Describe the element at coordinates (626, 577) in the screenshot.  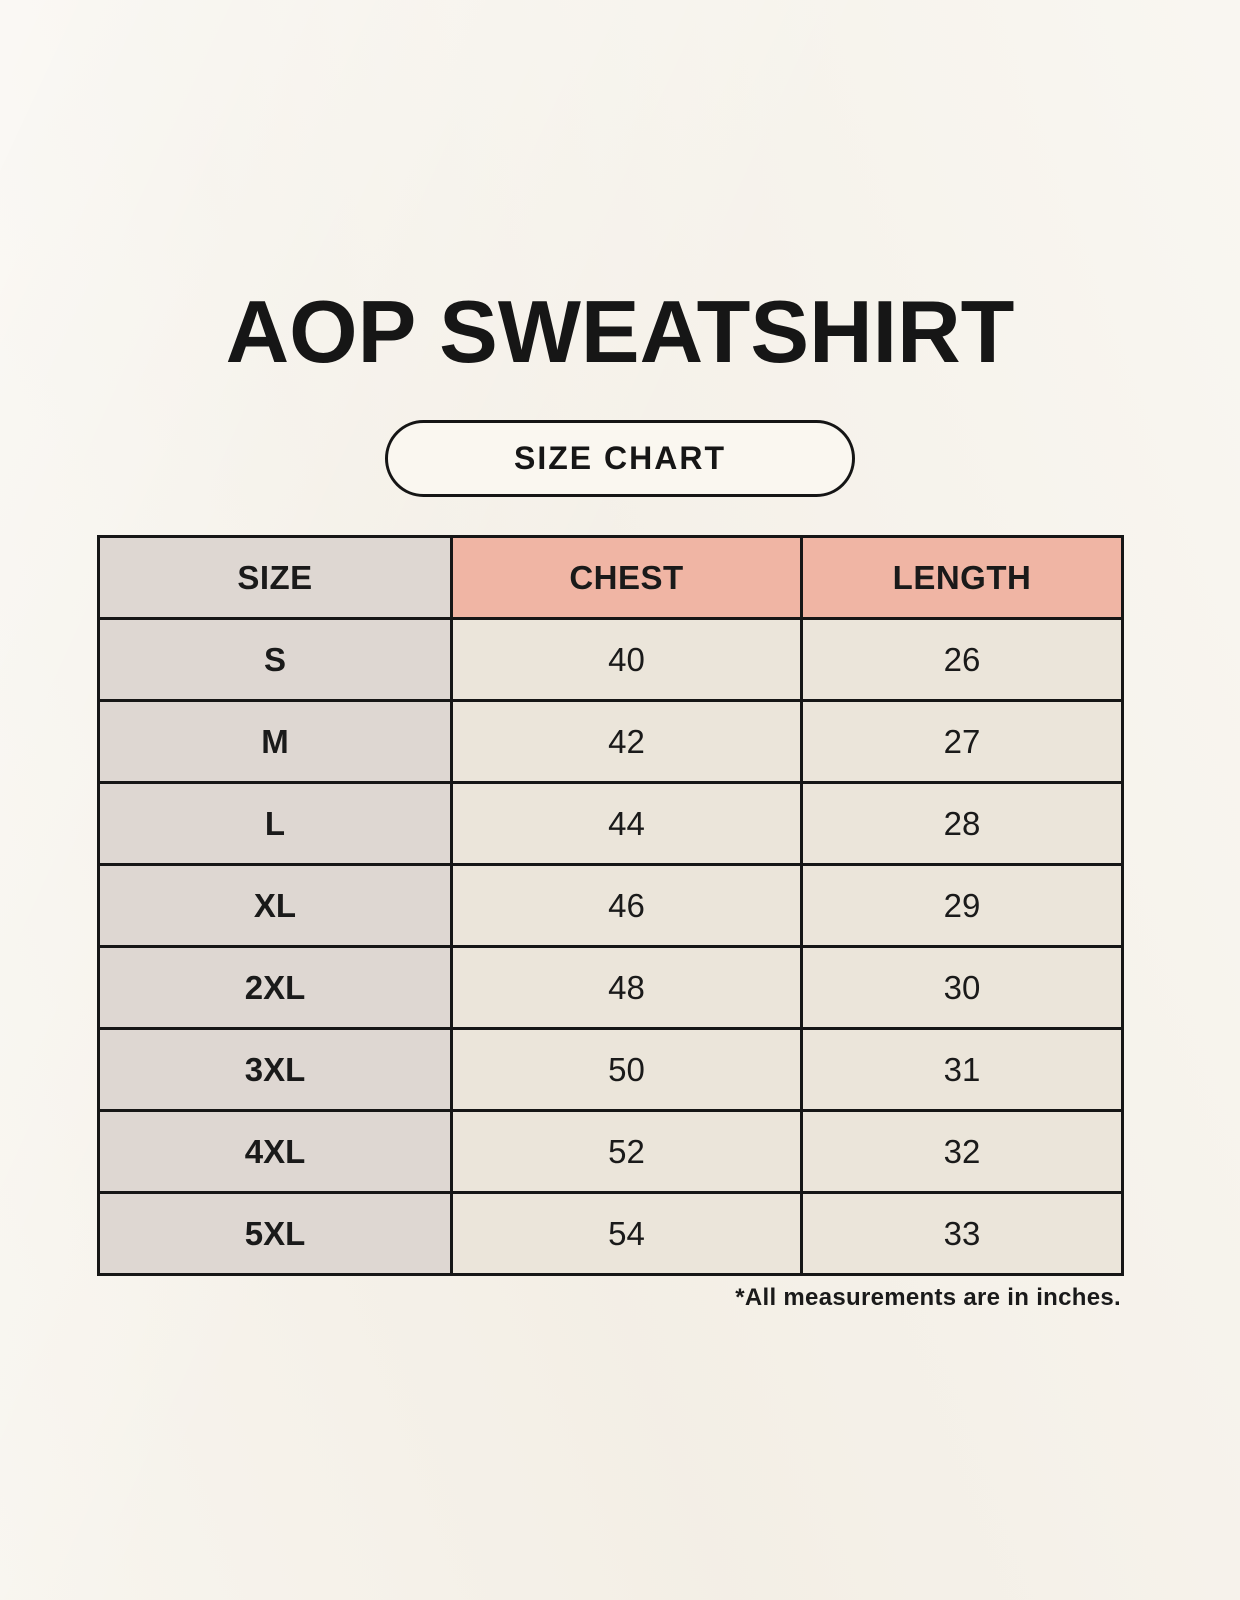
I see `column-header-chest: CHEST` at that location.